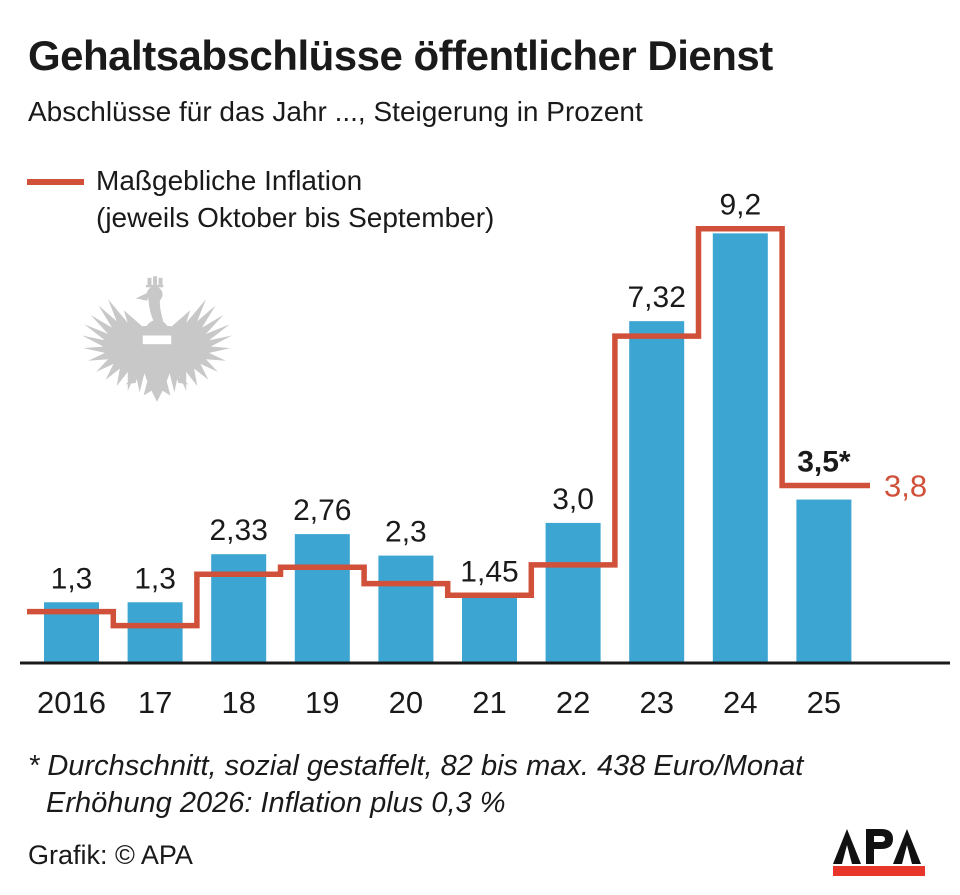  I want to click on legend-label-line1: Maßgebliche Inflation, so click(229, 180).